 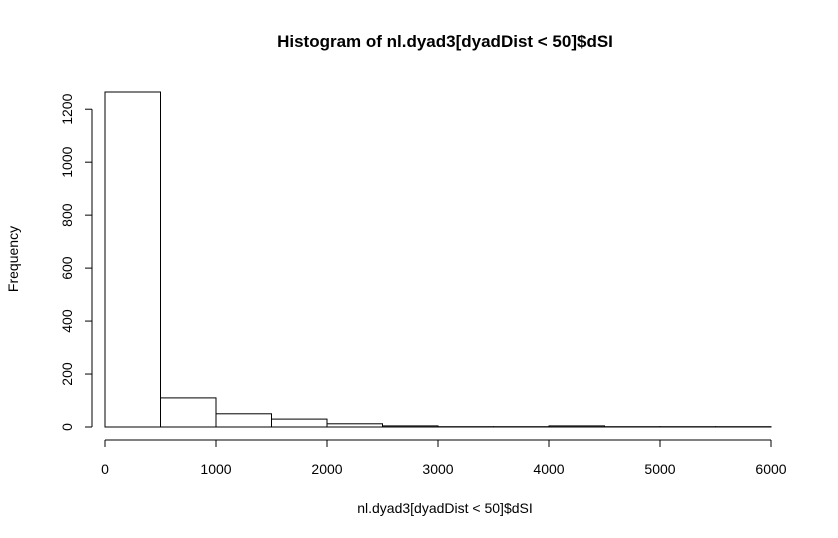 I want to click on x-tick-label-4000: 4000, so click(x=548, y=469).